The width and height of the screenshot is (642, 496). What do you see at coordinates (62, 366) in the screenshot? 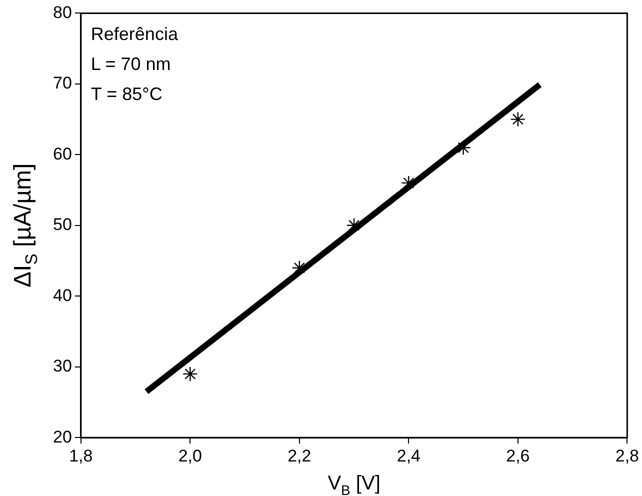
I see `y-tick-label: 30` at bounding box center [62, 366].